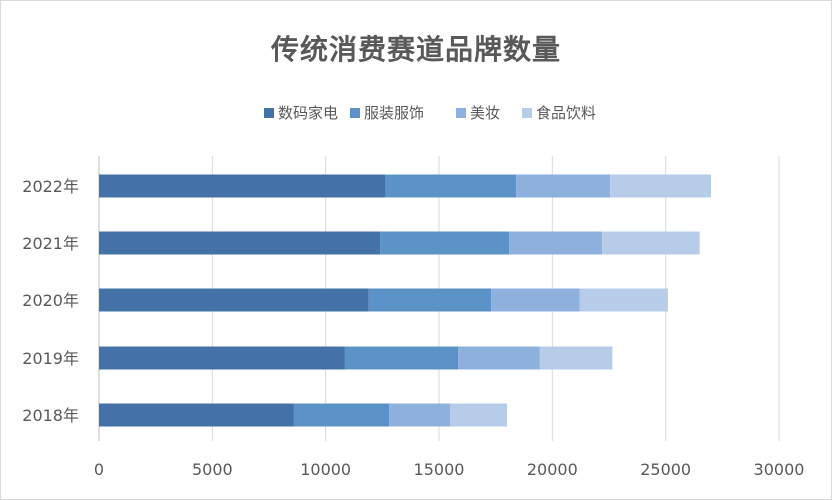 The height and width of the screenshot is (500, 832). Describe the element at coordinates (665, 469) in the screenshot. I see `x-tick-label: 25000` at that location.